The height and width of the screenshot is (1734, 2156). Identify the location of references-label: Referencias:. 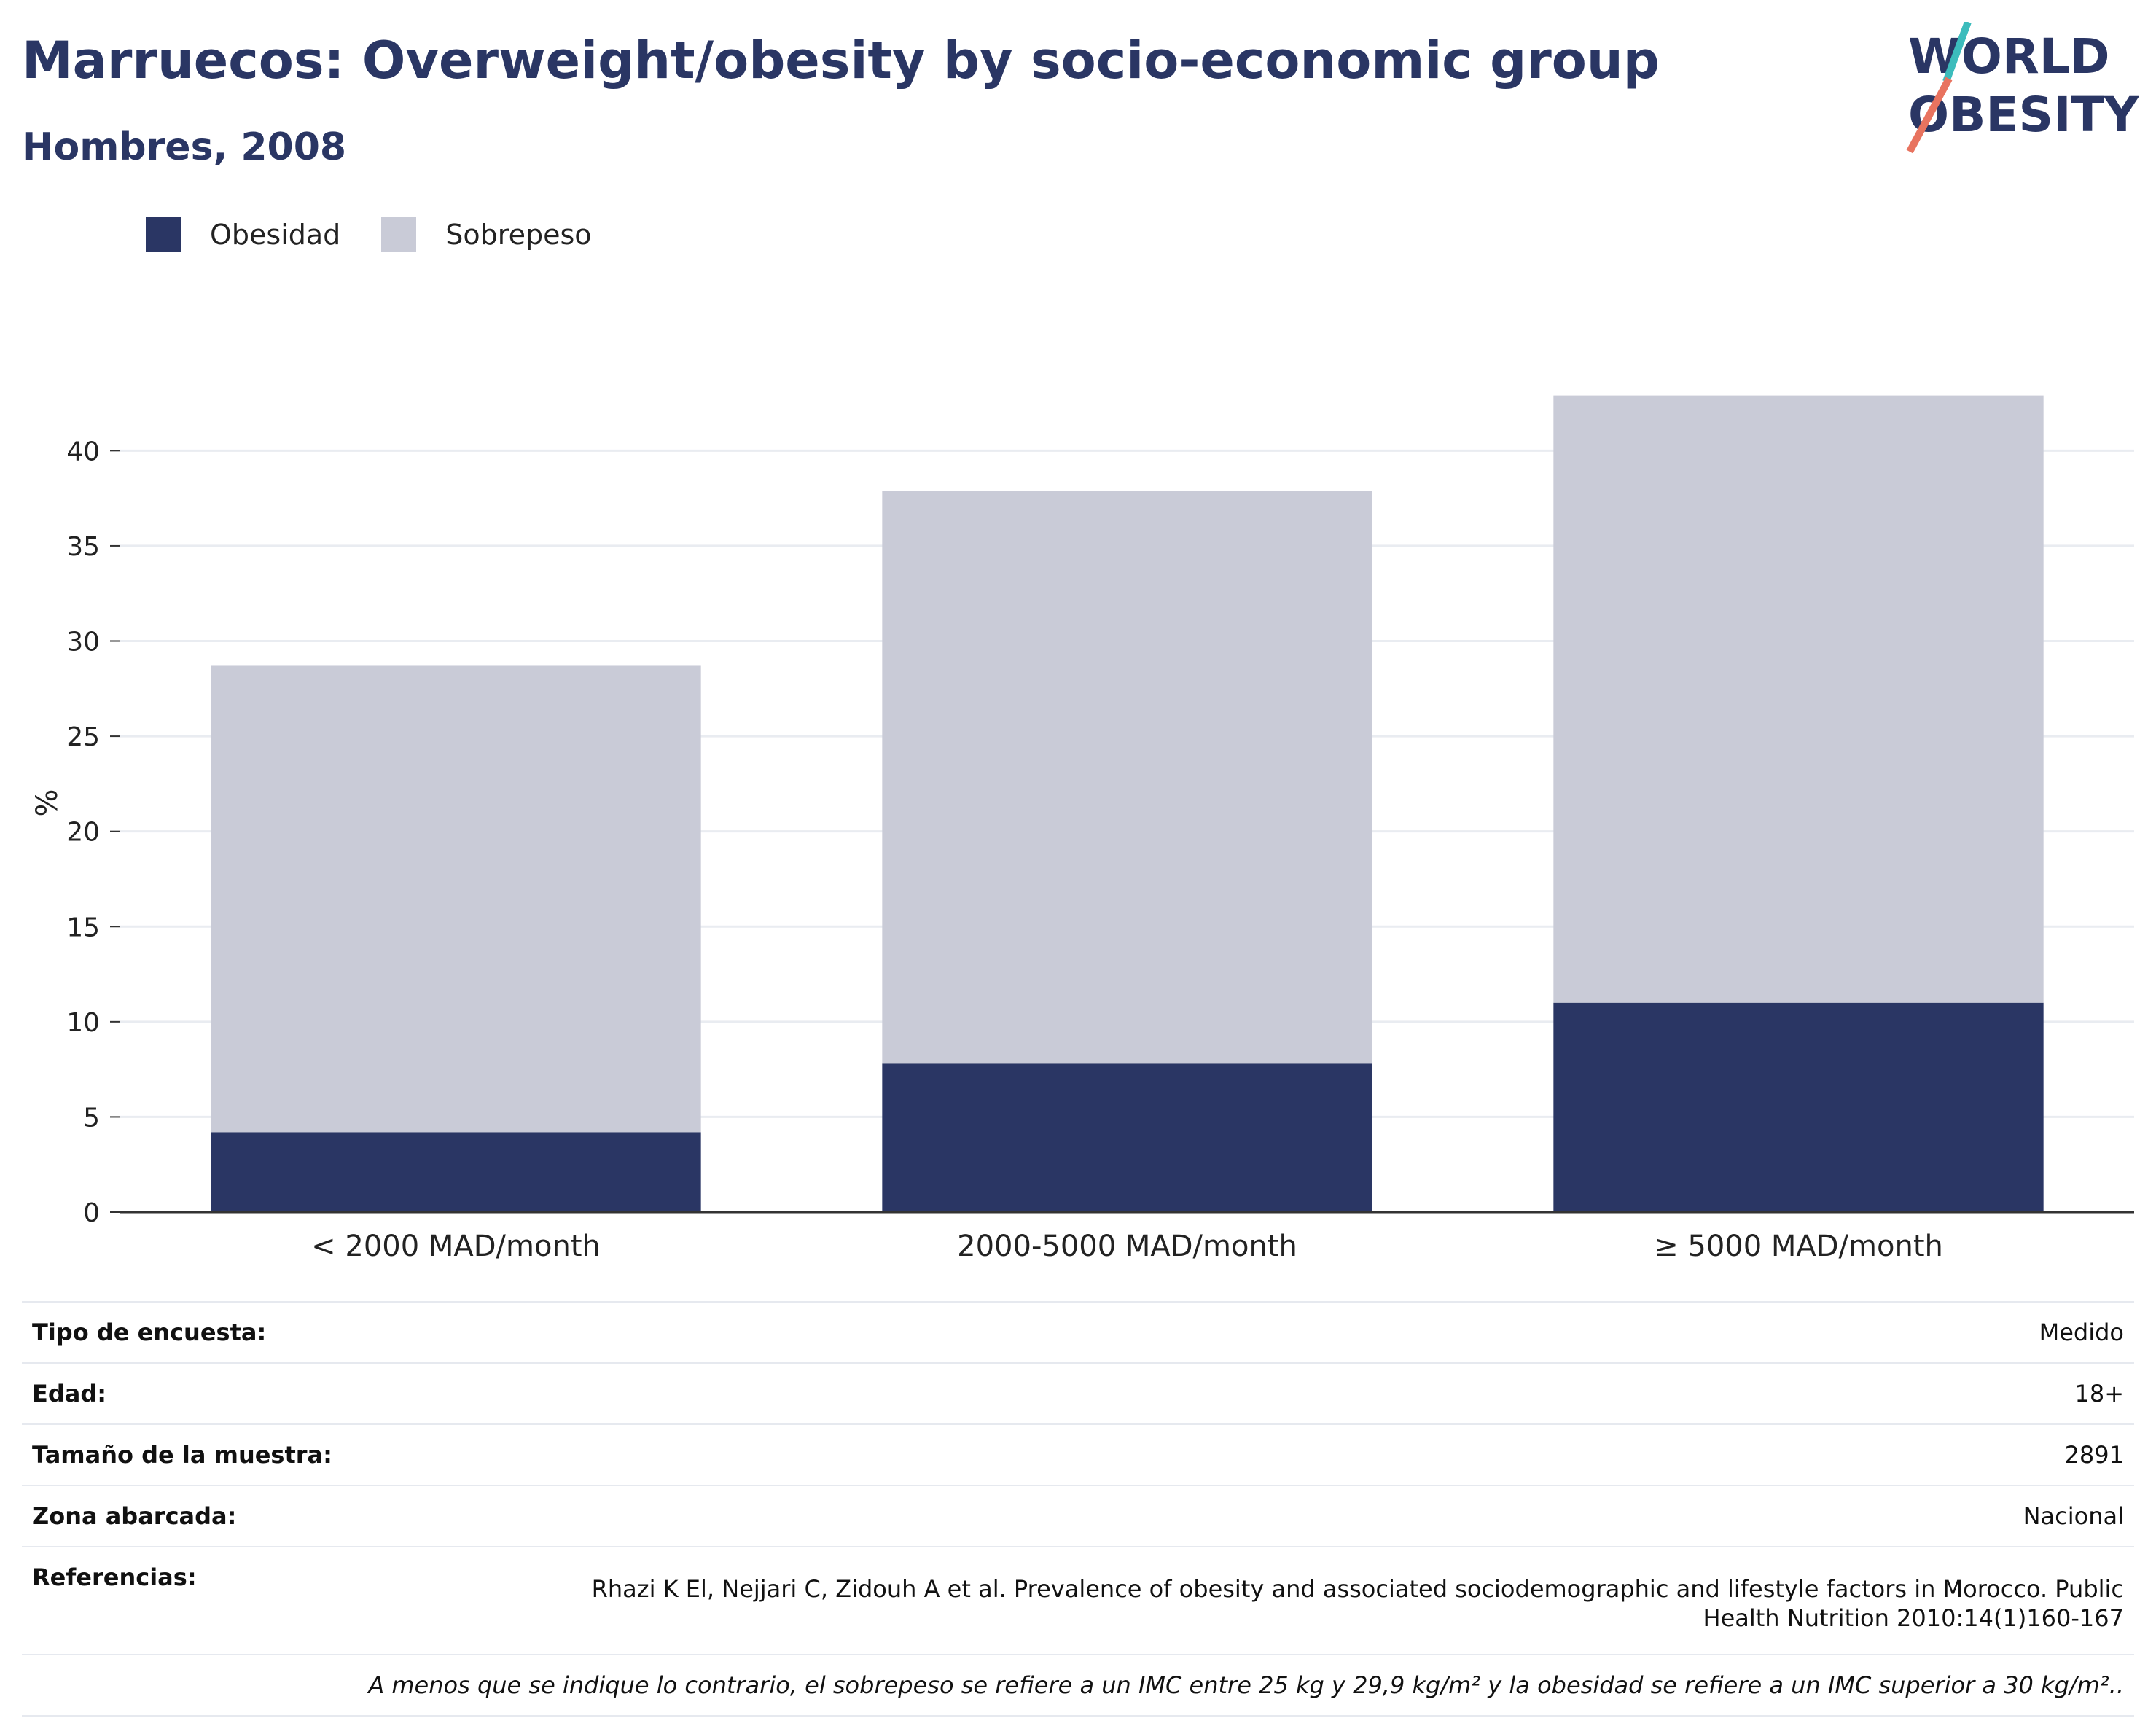
(287, 1600).